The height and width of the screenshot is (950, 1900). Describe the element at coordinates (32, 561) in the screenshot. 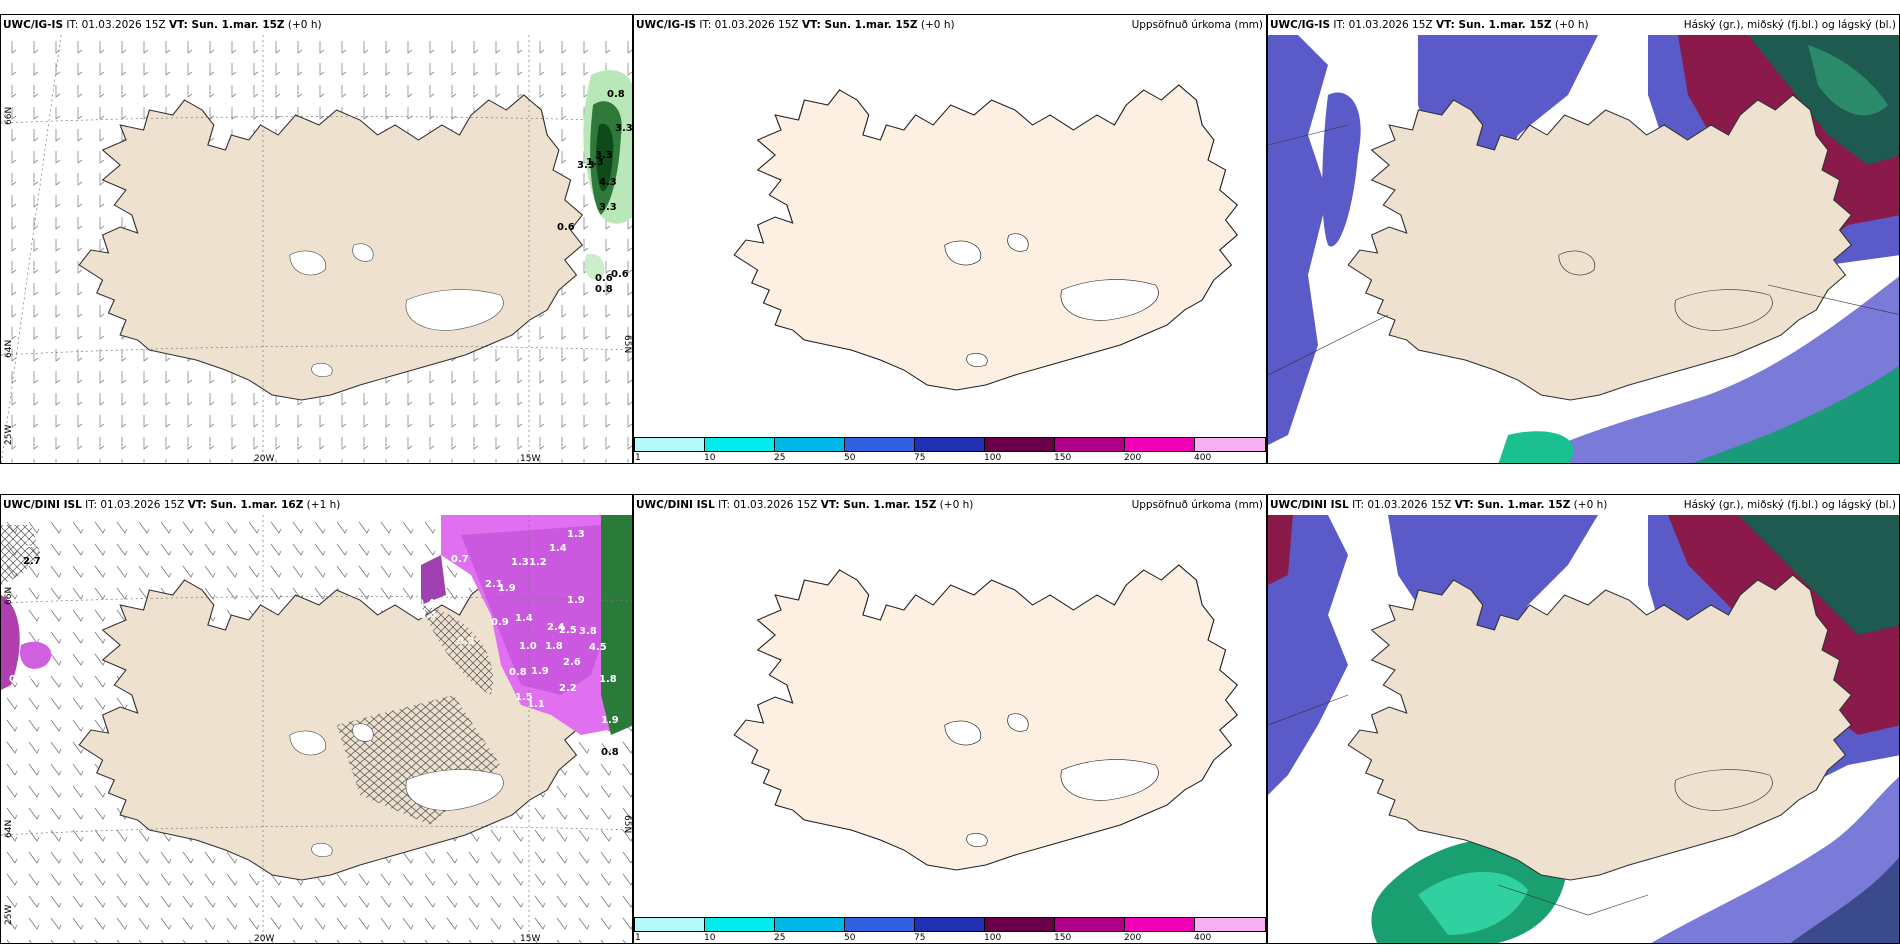

I see `value-label: 2.7` at that location.